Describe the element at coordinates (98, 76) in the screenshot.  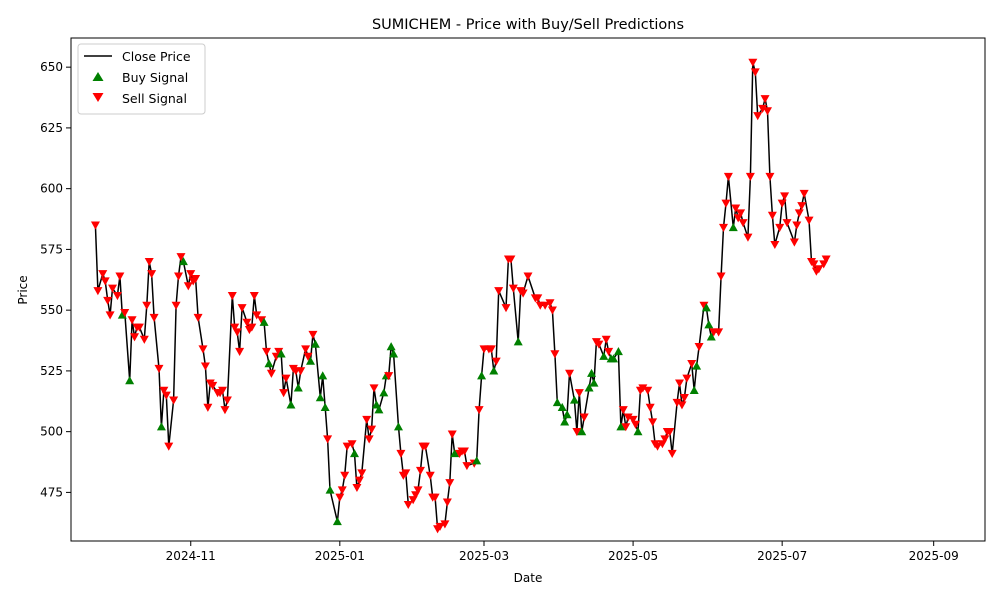
I see `legend-buy-swatch` at that location.